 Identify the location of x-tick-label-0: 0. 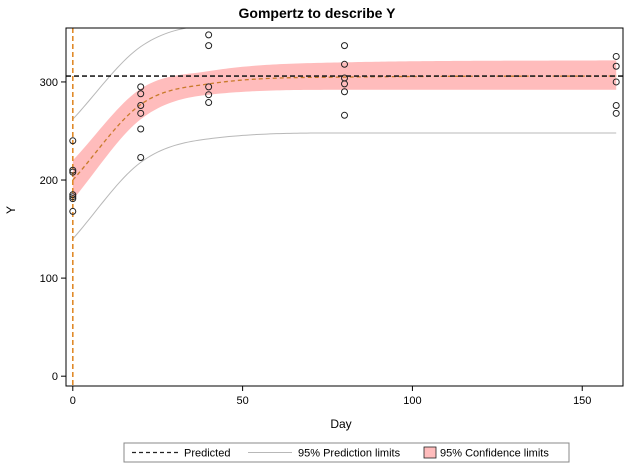
(73, 401).